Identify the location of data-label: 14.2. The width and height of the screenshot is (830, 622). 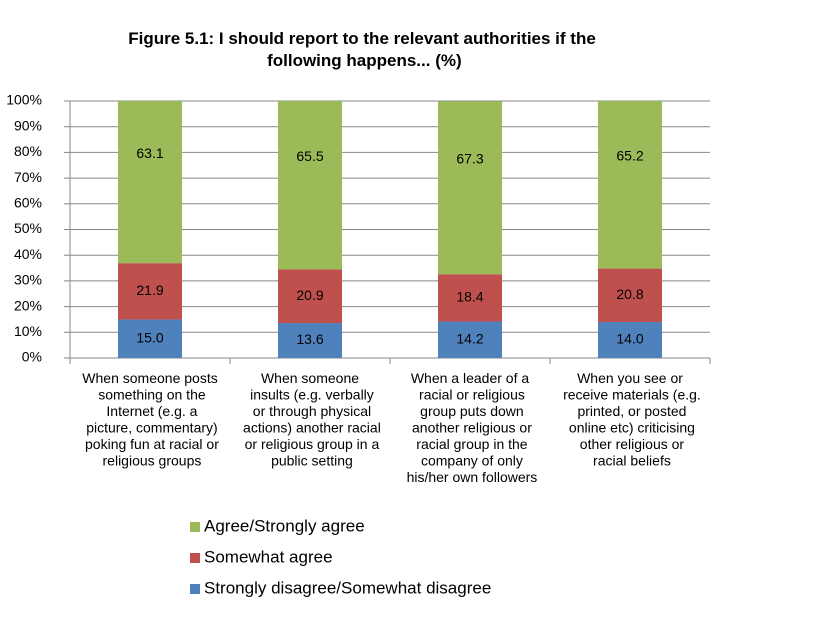
(469, 338).